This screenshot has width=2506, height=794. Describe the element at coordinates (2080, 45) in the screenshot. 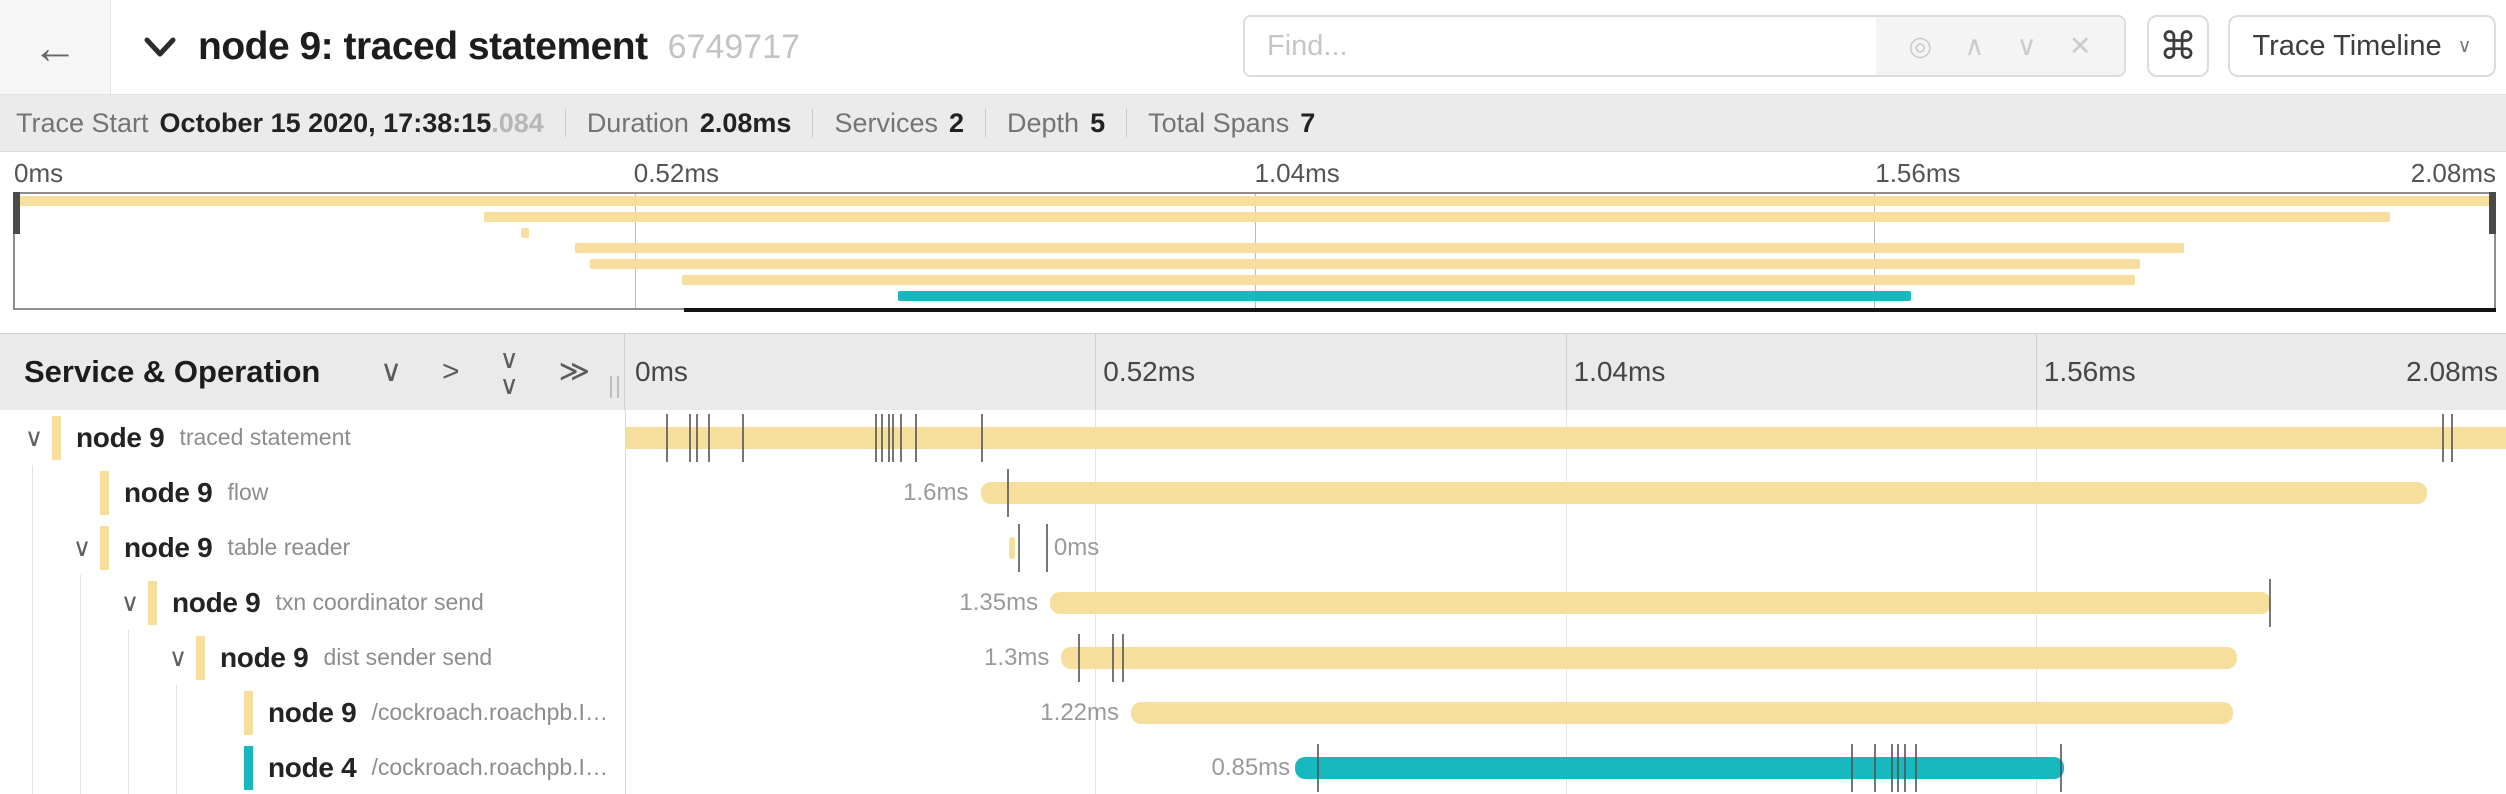

I see `clear-find-icon: ✕` at that location.